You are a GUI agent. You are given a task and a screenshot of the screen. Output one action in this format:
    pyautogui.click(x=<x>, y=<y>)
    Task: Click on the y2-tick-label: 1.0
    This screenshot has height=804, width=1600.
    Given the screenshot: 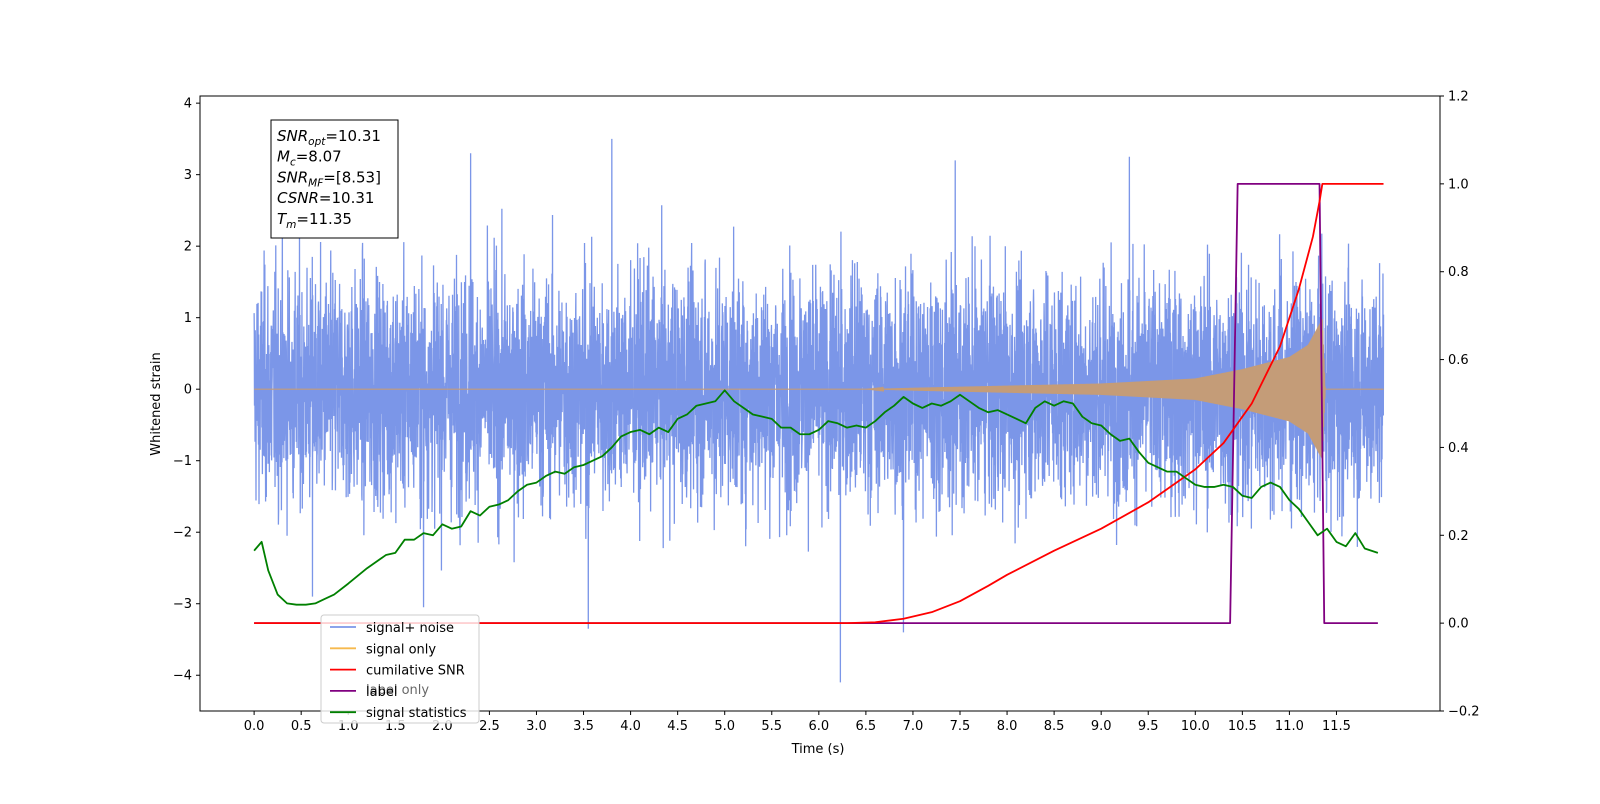 What is the action you would take?
    pyautogui.click(x=1458, y=184)
    